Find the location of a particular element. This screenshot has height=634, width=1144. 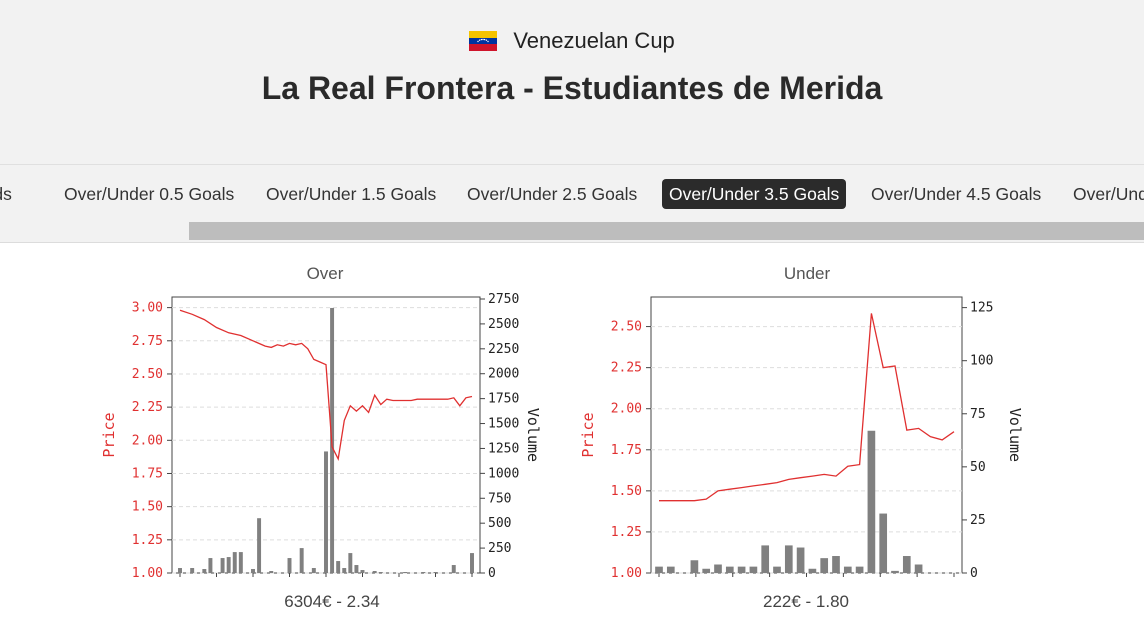

venezuela-flag-icon is located at coordinates (483, 41).